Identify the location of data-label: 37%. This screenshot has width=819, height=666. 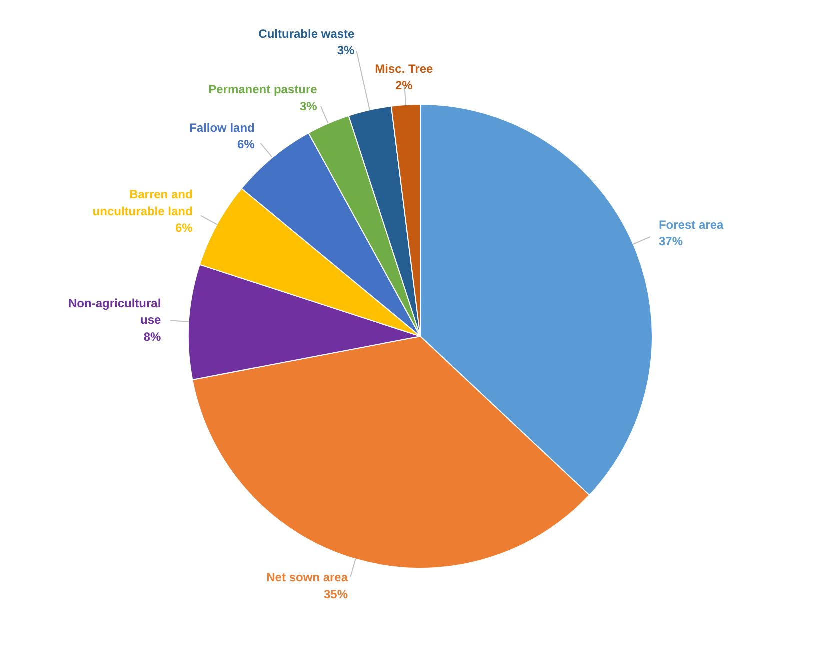
(671, 241).